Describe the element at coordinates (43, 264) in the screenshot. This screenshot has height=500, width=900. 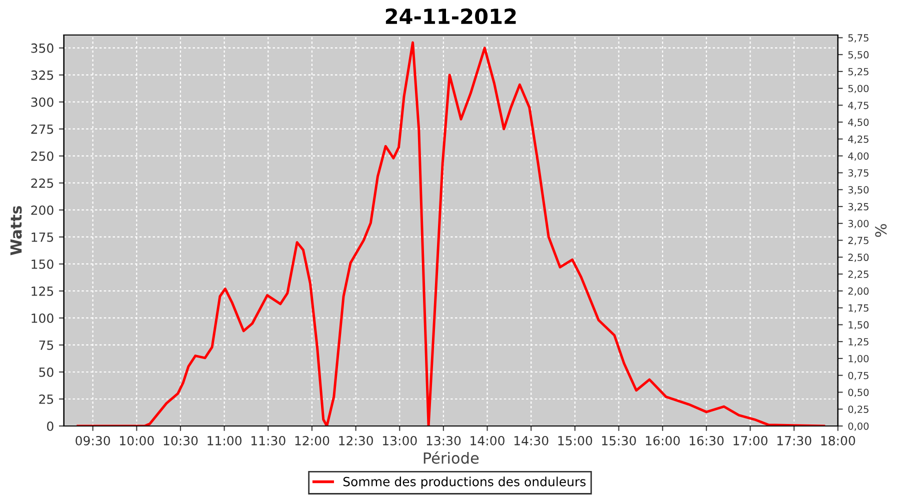
I see `y-tick-label: 150` at that location.